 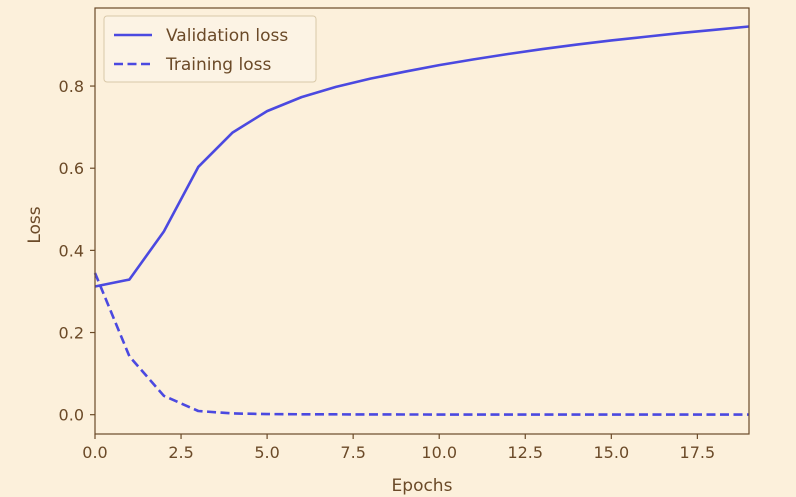 I want to click on x-axis-label: Epochs, so click(x=422, y=486).